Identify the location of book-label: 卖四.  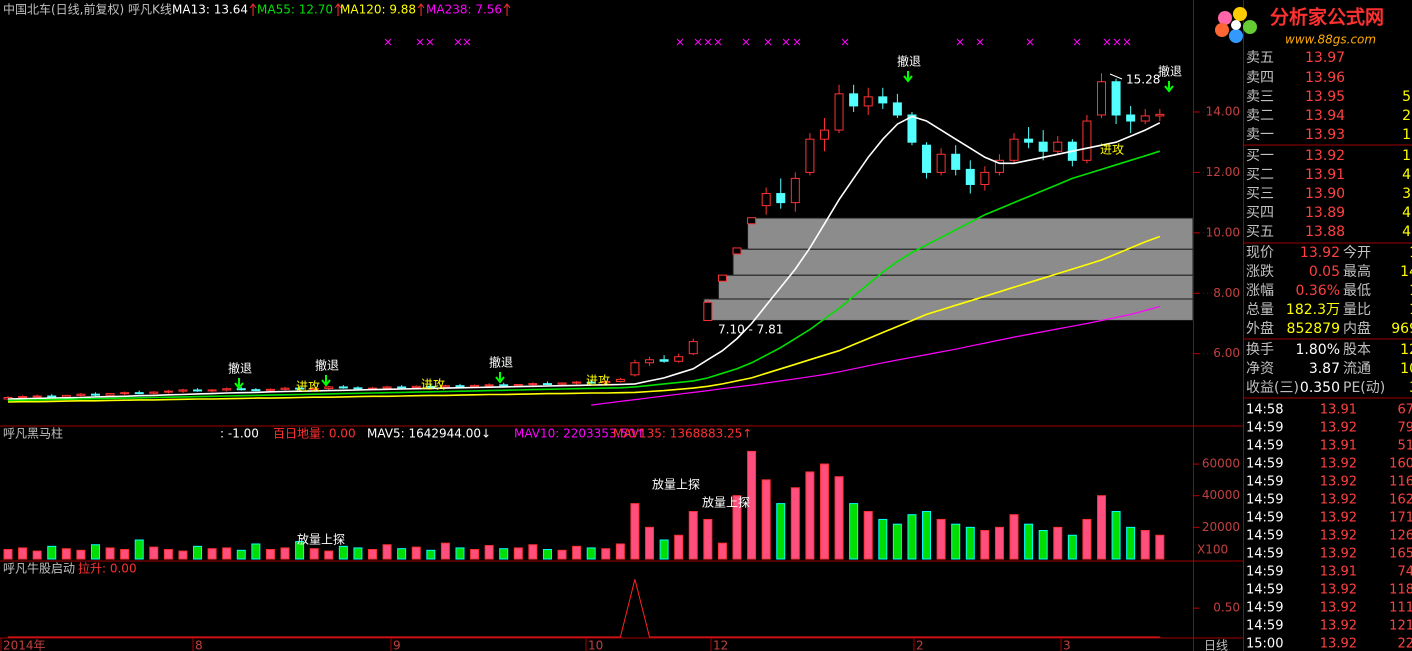
(1260, 78).